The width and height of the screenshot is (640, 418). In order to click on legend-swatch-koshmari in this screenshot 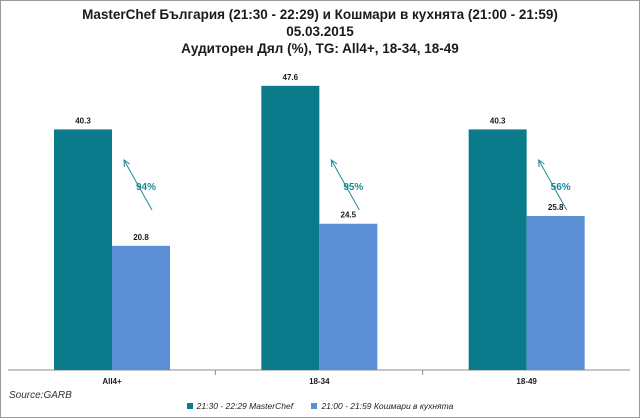, I will do `click(314, 406)`.